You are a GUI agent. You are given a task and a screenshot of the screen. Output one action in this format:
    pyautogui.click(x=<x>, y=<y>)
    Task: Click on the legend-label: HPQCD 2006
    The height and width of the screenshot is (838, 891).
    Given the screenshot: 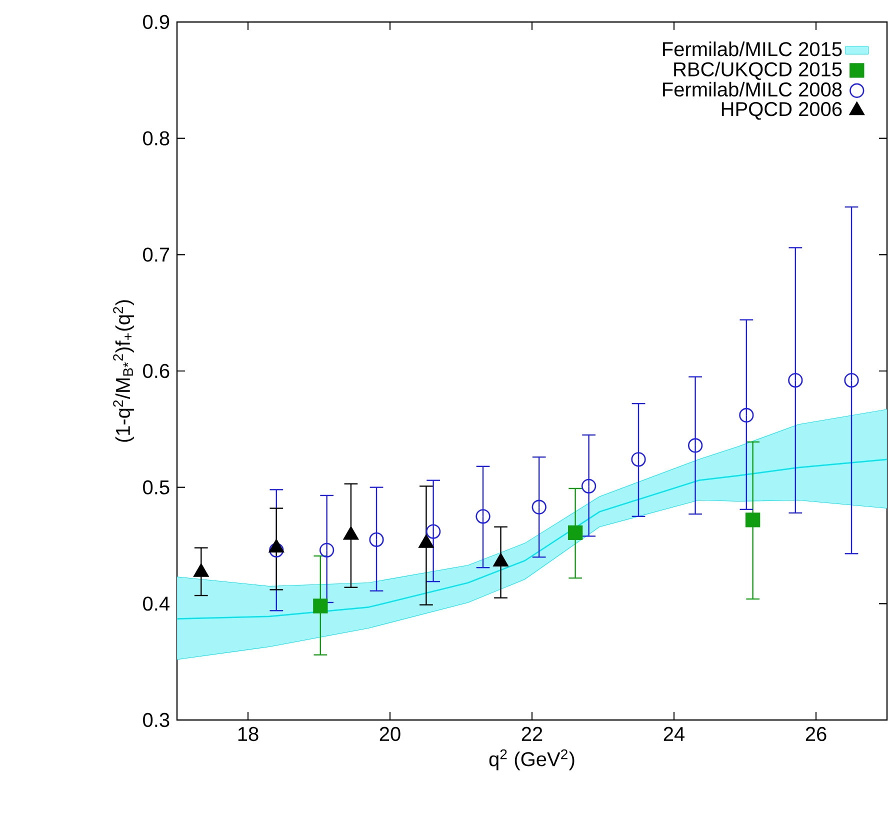 What is the action you would take?
    pyautogui.click(x=782, y=111)
    